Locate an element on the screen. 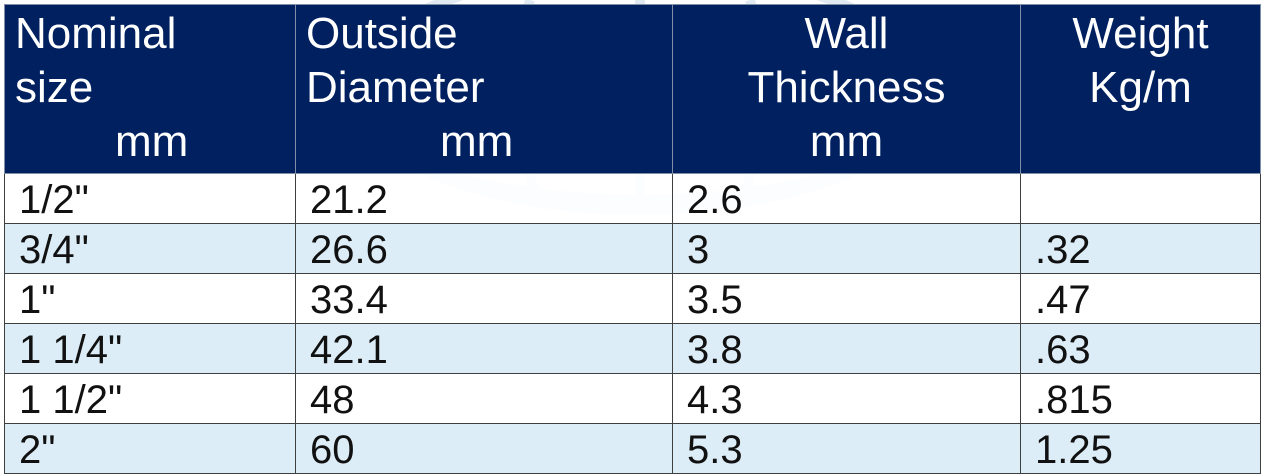 The image size is (1265, 475). cell-nominal-size: 2" is located at coordinates (150, 448).